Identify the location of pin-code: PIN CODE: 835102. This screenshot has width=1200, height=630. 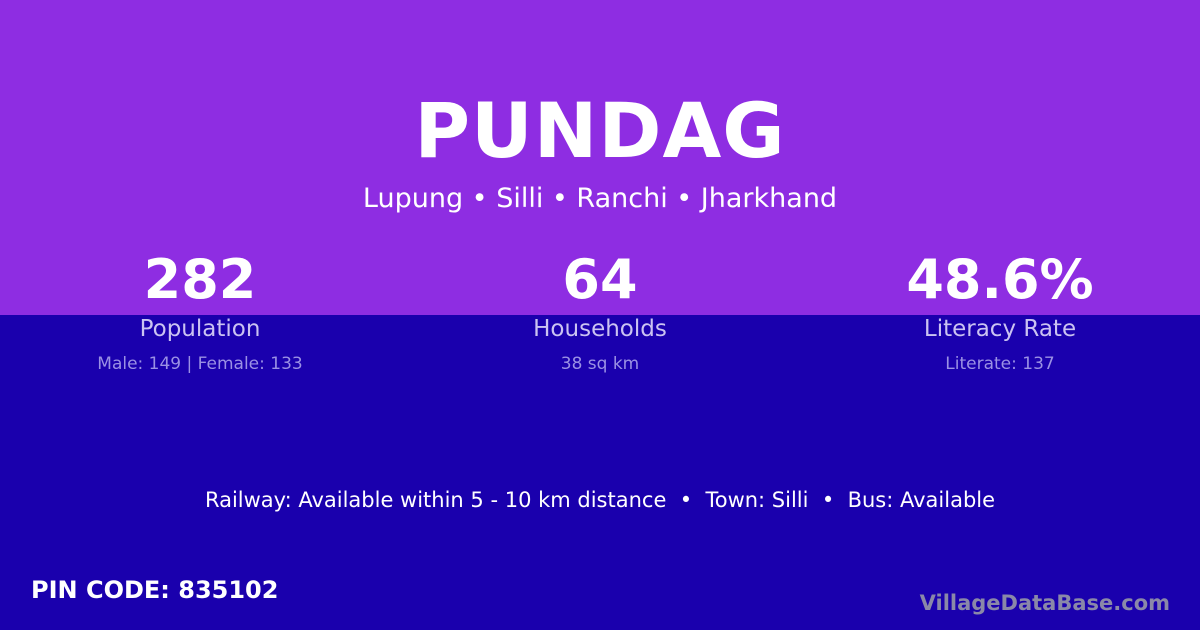
(155, 590).